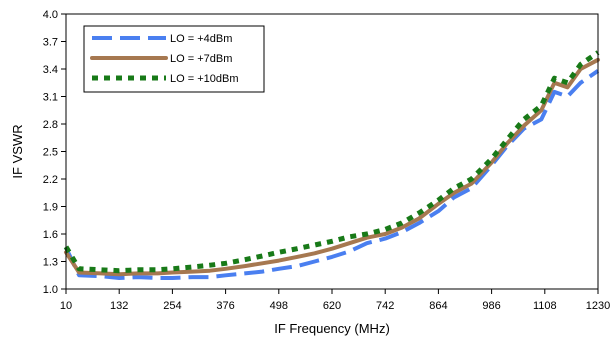  I want to click on legend-label-2: LO = +7dBm, so click(201, 59).